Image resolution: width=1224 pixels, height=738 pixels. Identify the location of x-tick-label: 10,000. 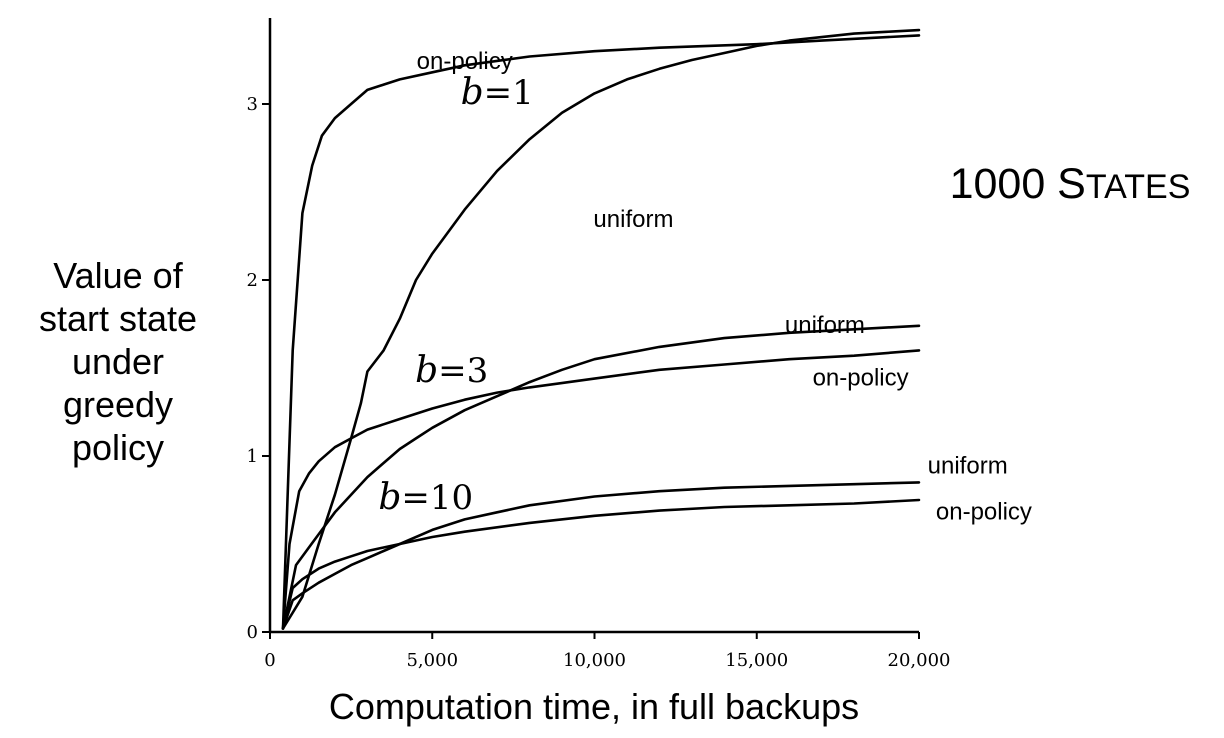
(594, 660).